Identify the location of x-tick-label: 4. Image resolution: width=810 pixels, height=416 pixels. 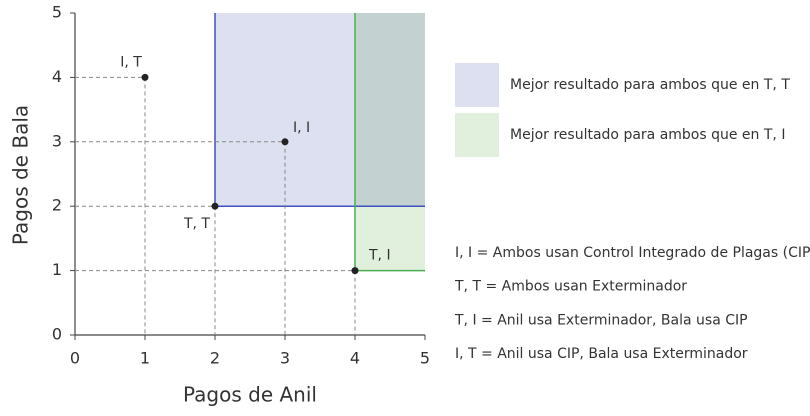
(355, 358).